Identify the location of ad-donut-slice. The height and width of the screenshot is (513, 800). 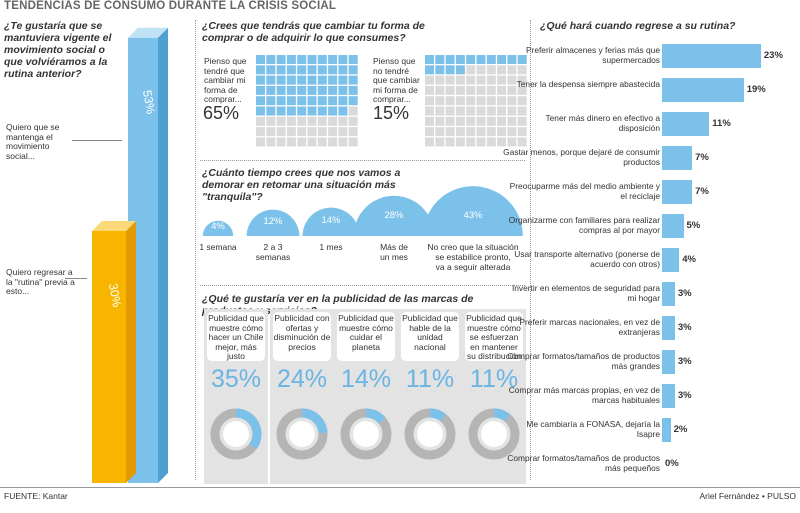
(314, 421).